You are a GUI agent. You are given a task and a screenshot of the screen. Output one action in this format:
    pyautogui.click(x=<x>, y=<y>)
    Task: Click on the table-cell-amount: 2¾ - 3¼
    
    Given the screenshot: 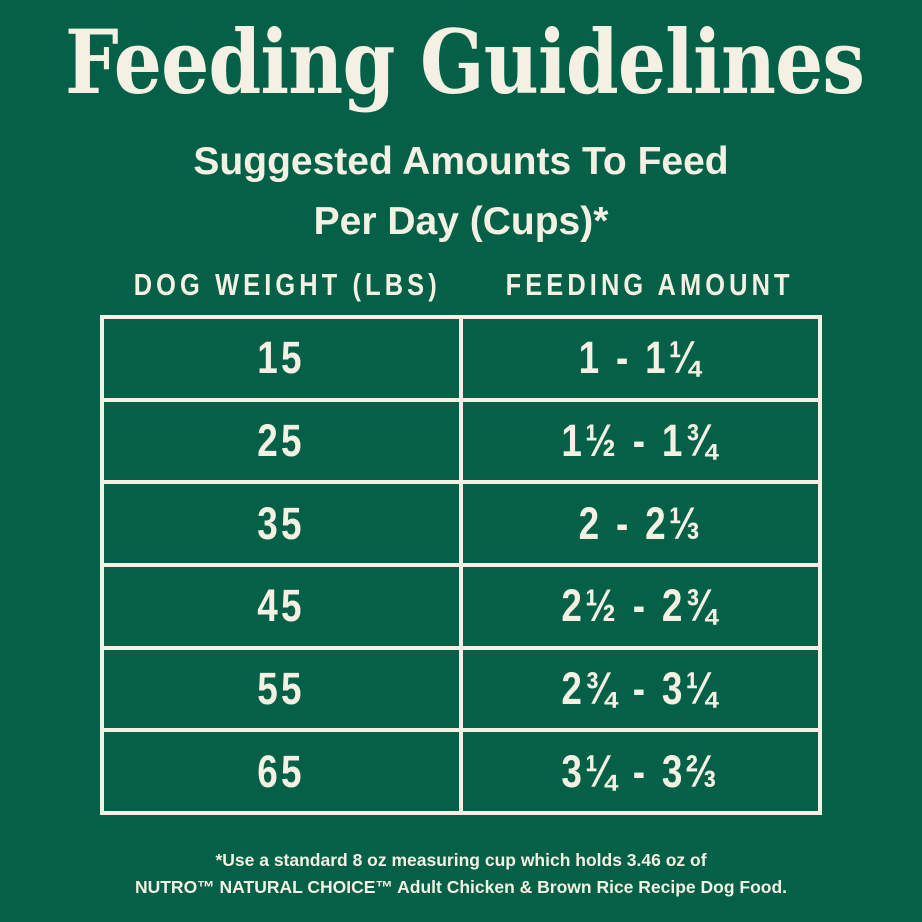 What is the action you would take?
    pyautogui.click(x=640, y=689)
    